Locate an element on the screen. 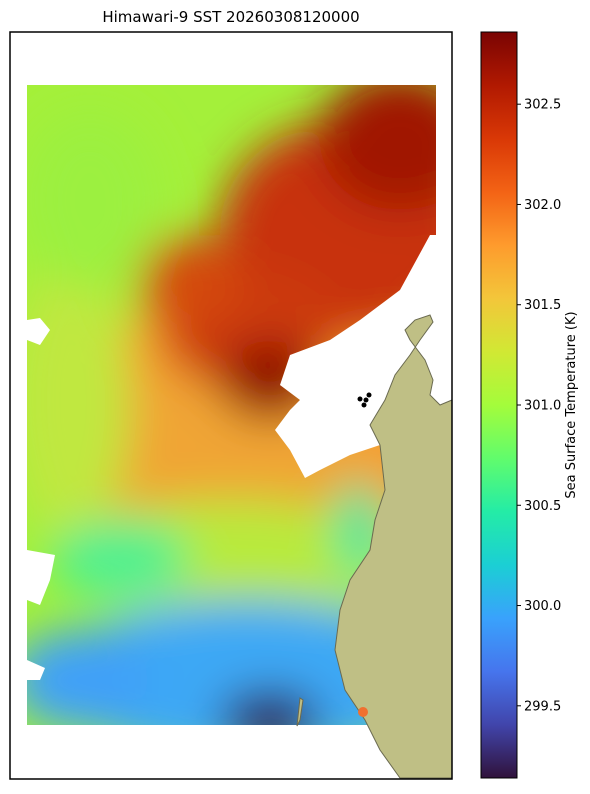 Image resolution: width=590 pixels, height=794 pixels. colorbar-tick-label: 301.0 is located at coordinates (542, 406).